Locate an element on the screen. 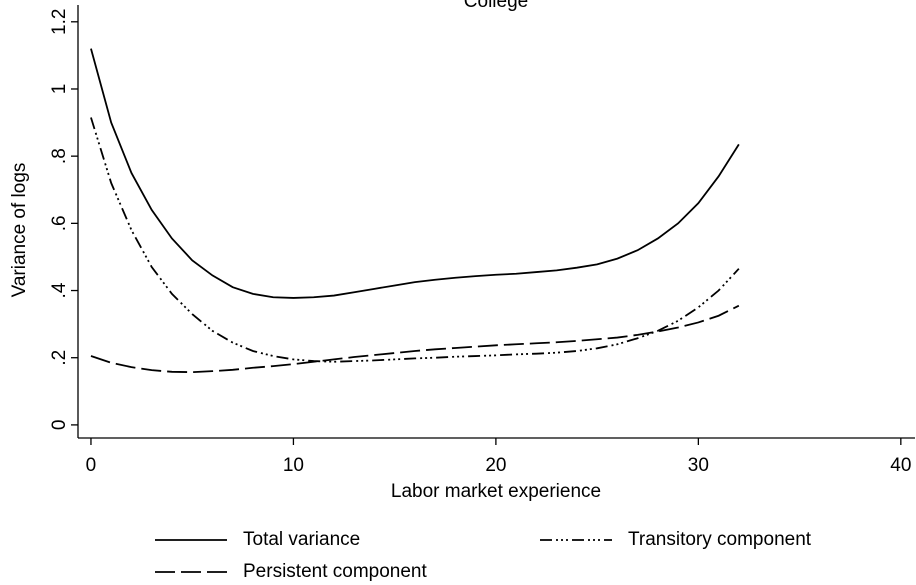  x-axis-label: Labor market experience is located at coordinates (496, 491).